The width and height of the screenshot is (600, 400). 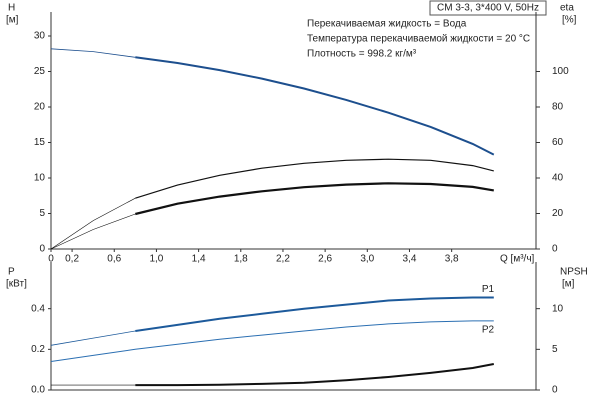 I want to click on y-tick-label: 20, so click(x=40, y=107).